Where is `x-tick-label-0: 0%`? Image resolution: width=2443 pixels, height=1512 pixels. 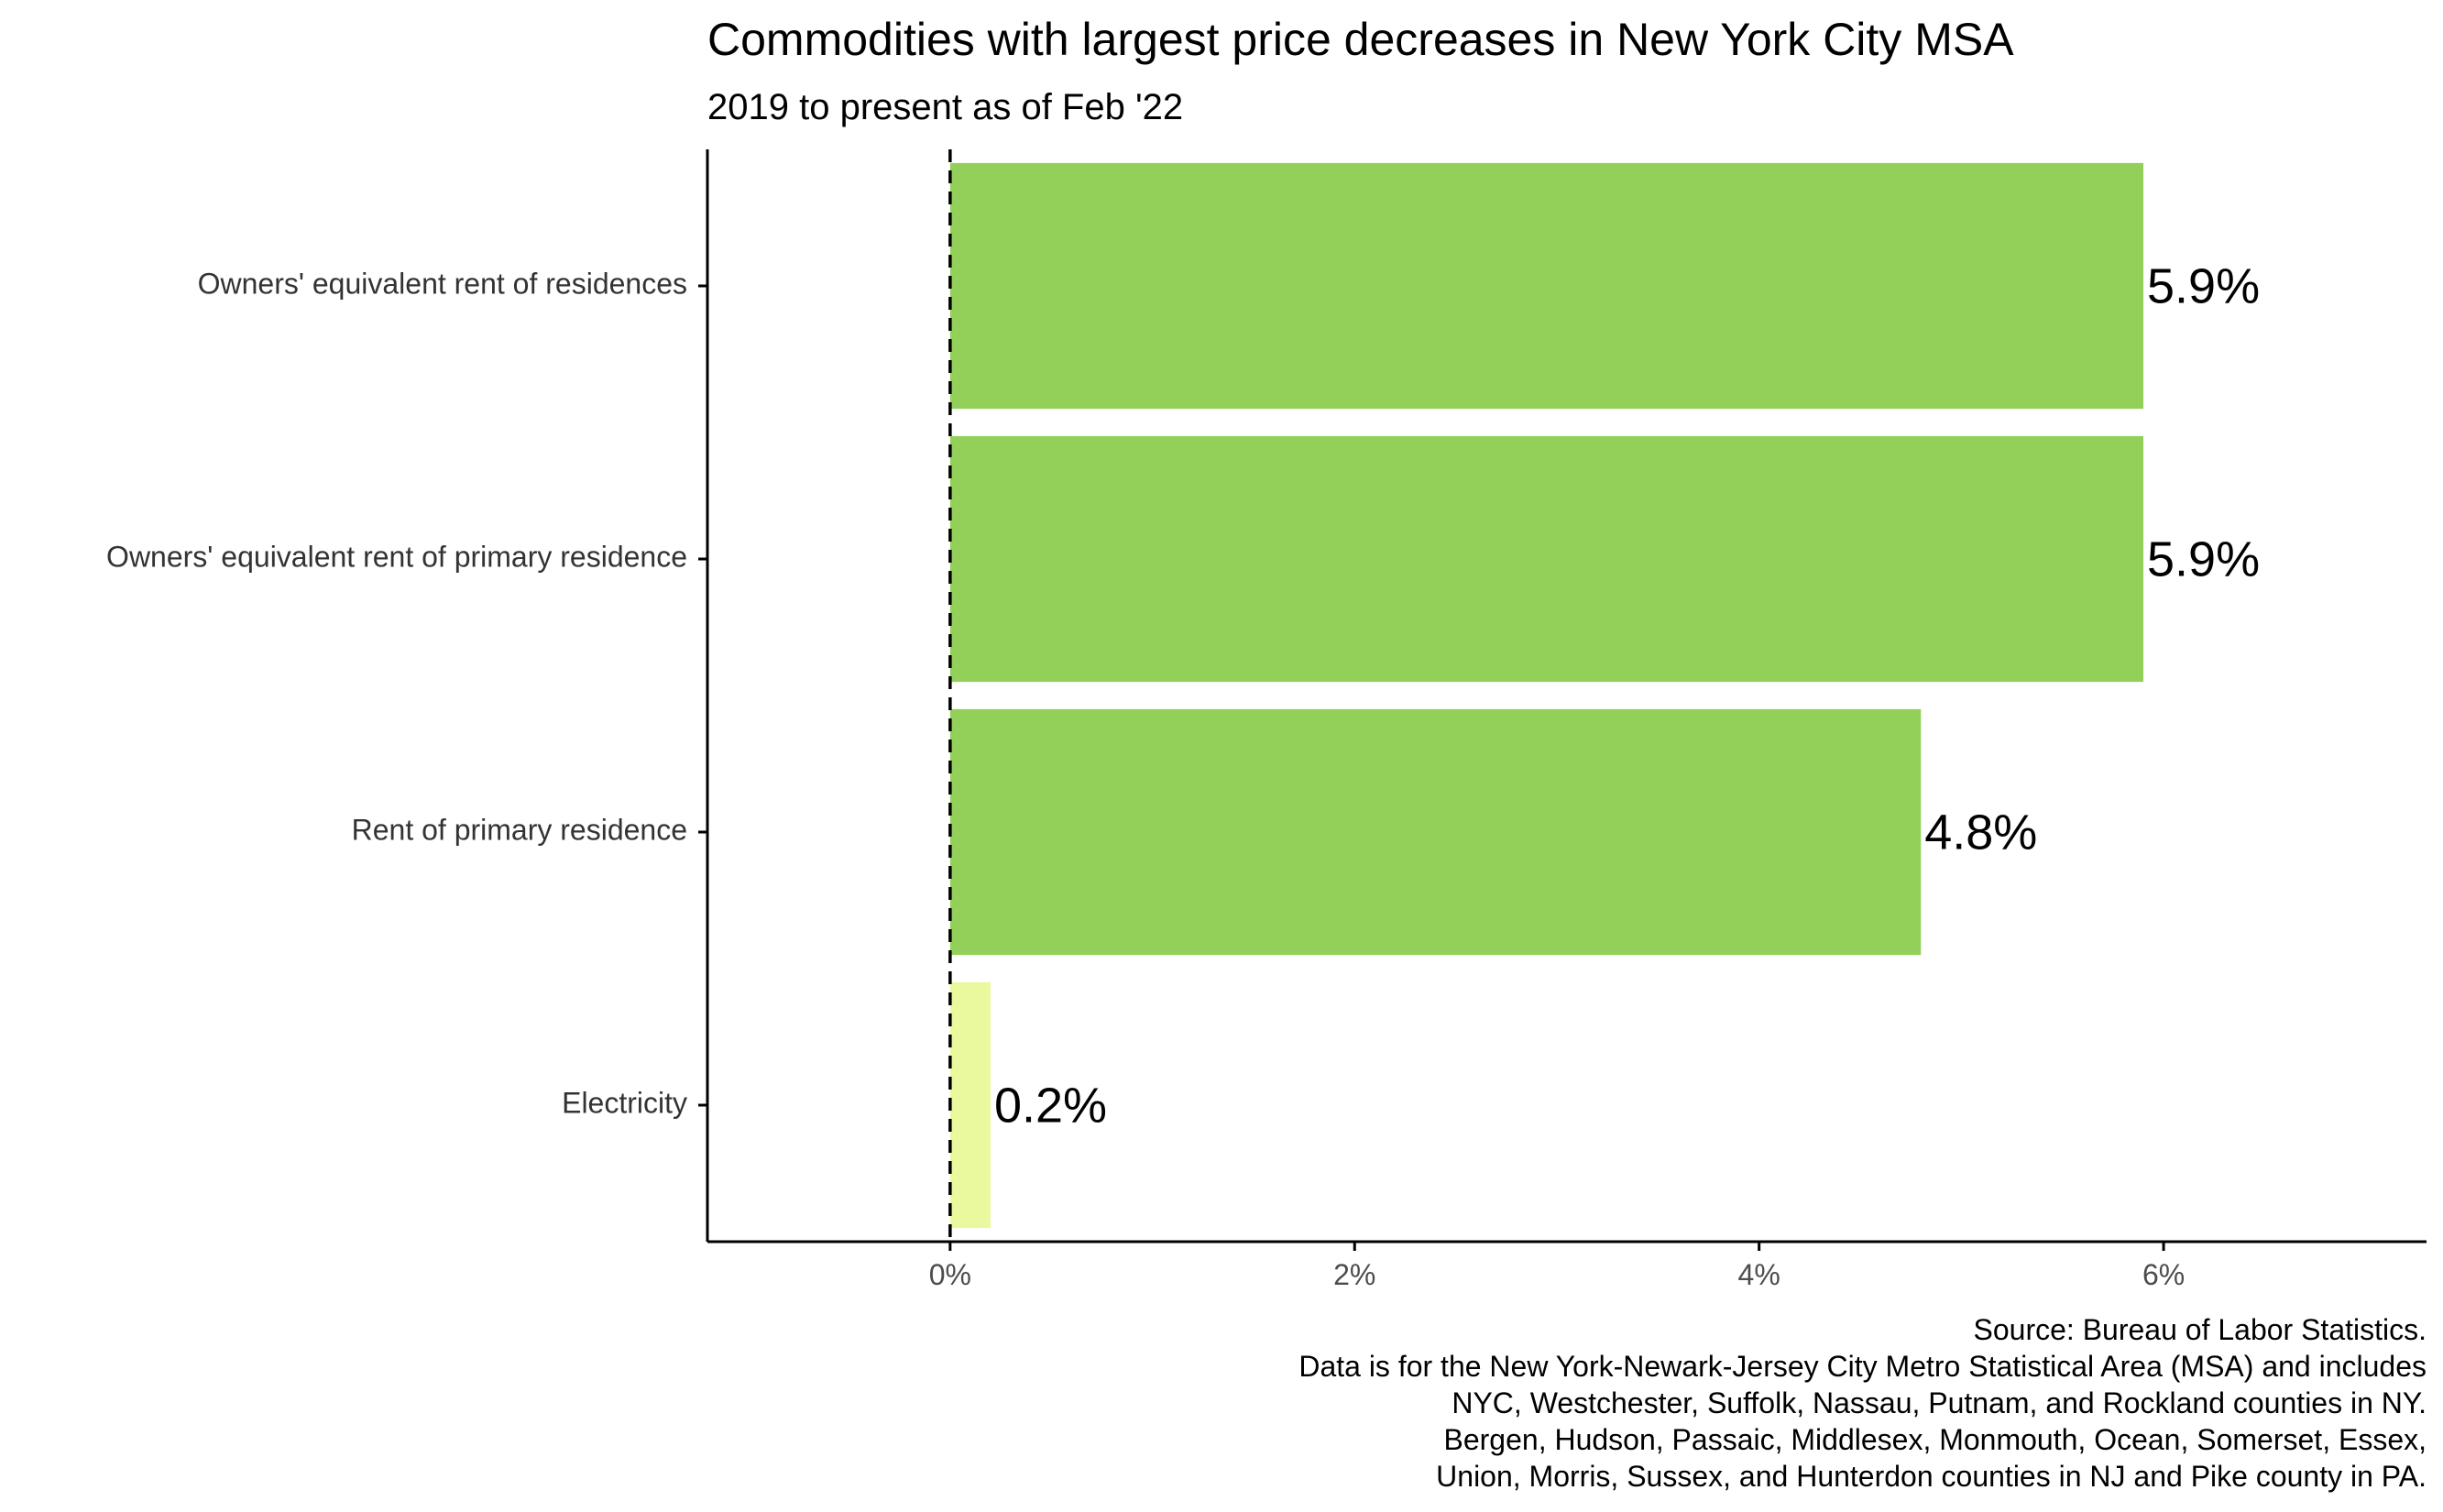
x-tick-label-0: 0% is located at coordinates (950, 1274).